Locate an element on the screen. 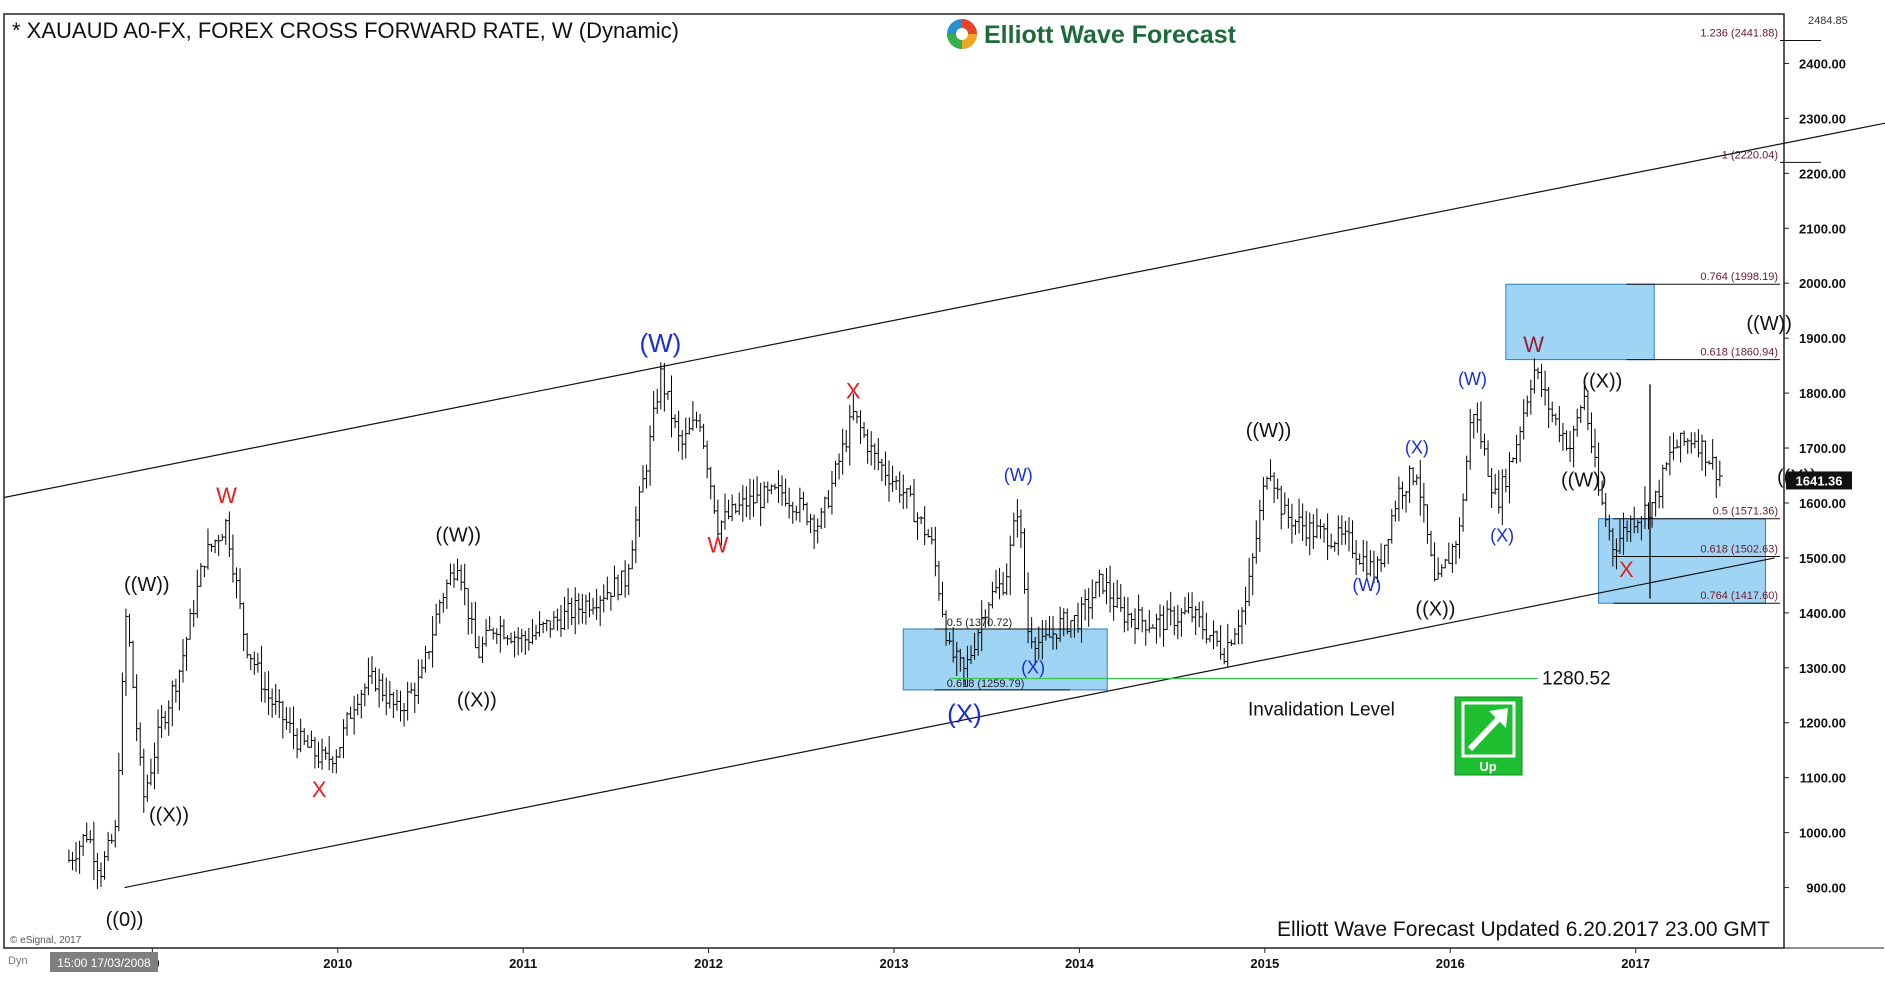 The width and height of the screenshot is (1885, 986). y-tick-label-7: 1600.00 is located at coordinates (1822, 503).